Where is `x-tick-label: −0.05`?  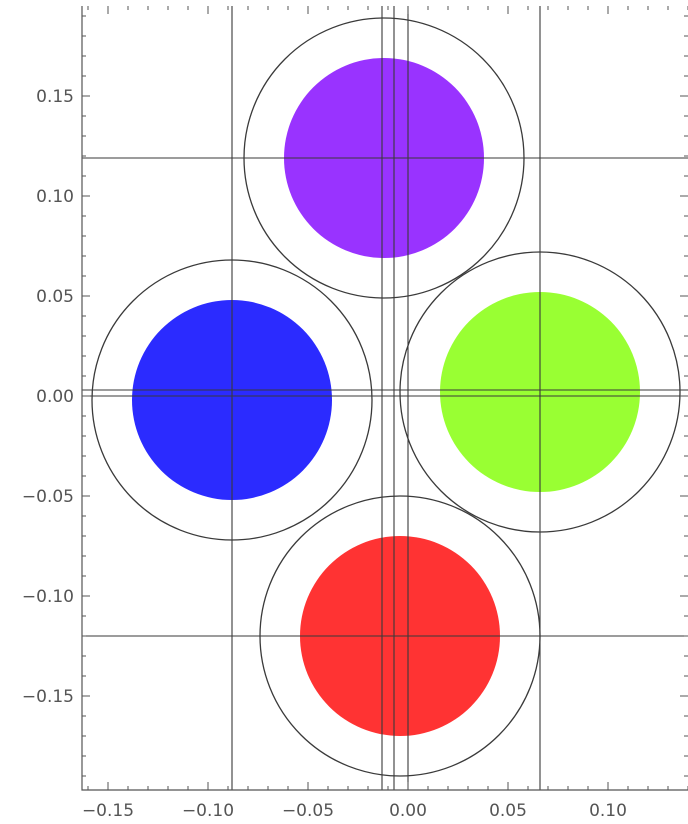 x-tick-label: −0.05 is located at coordinates (308, 811).